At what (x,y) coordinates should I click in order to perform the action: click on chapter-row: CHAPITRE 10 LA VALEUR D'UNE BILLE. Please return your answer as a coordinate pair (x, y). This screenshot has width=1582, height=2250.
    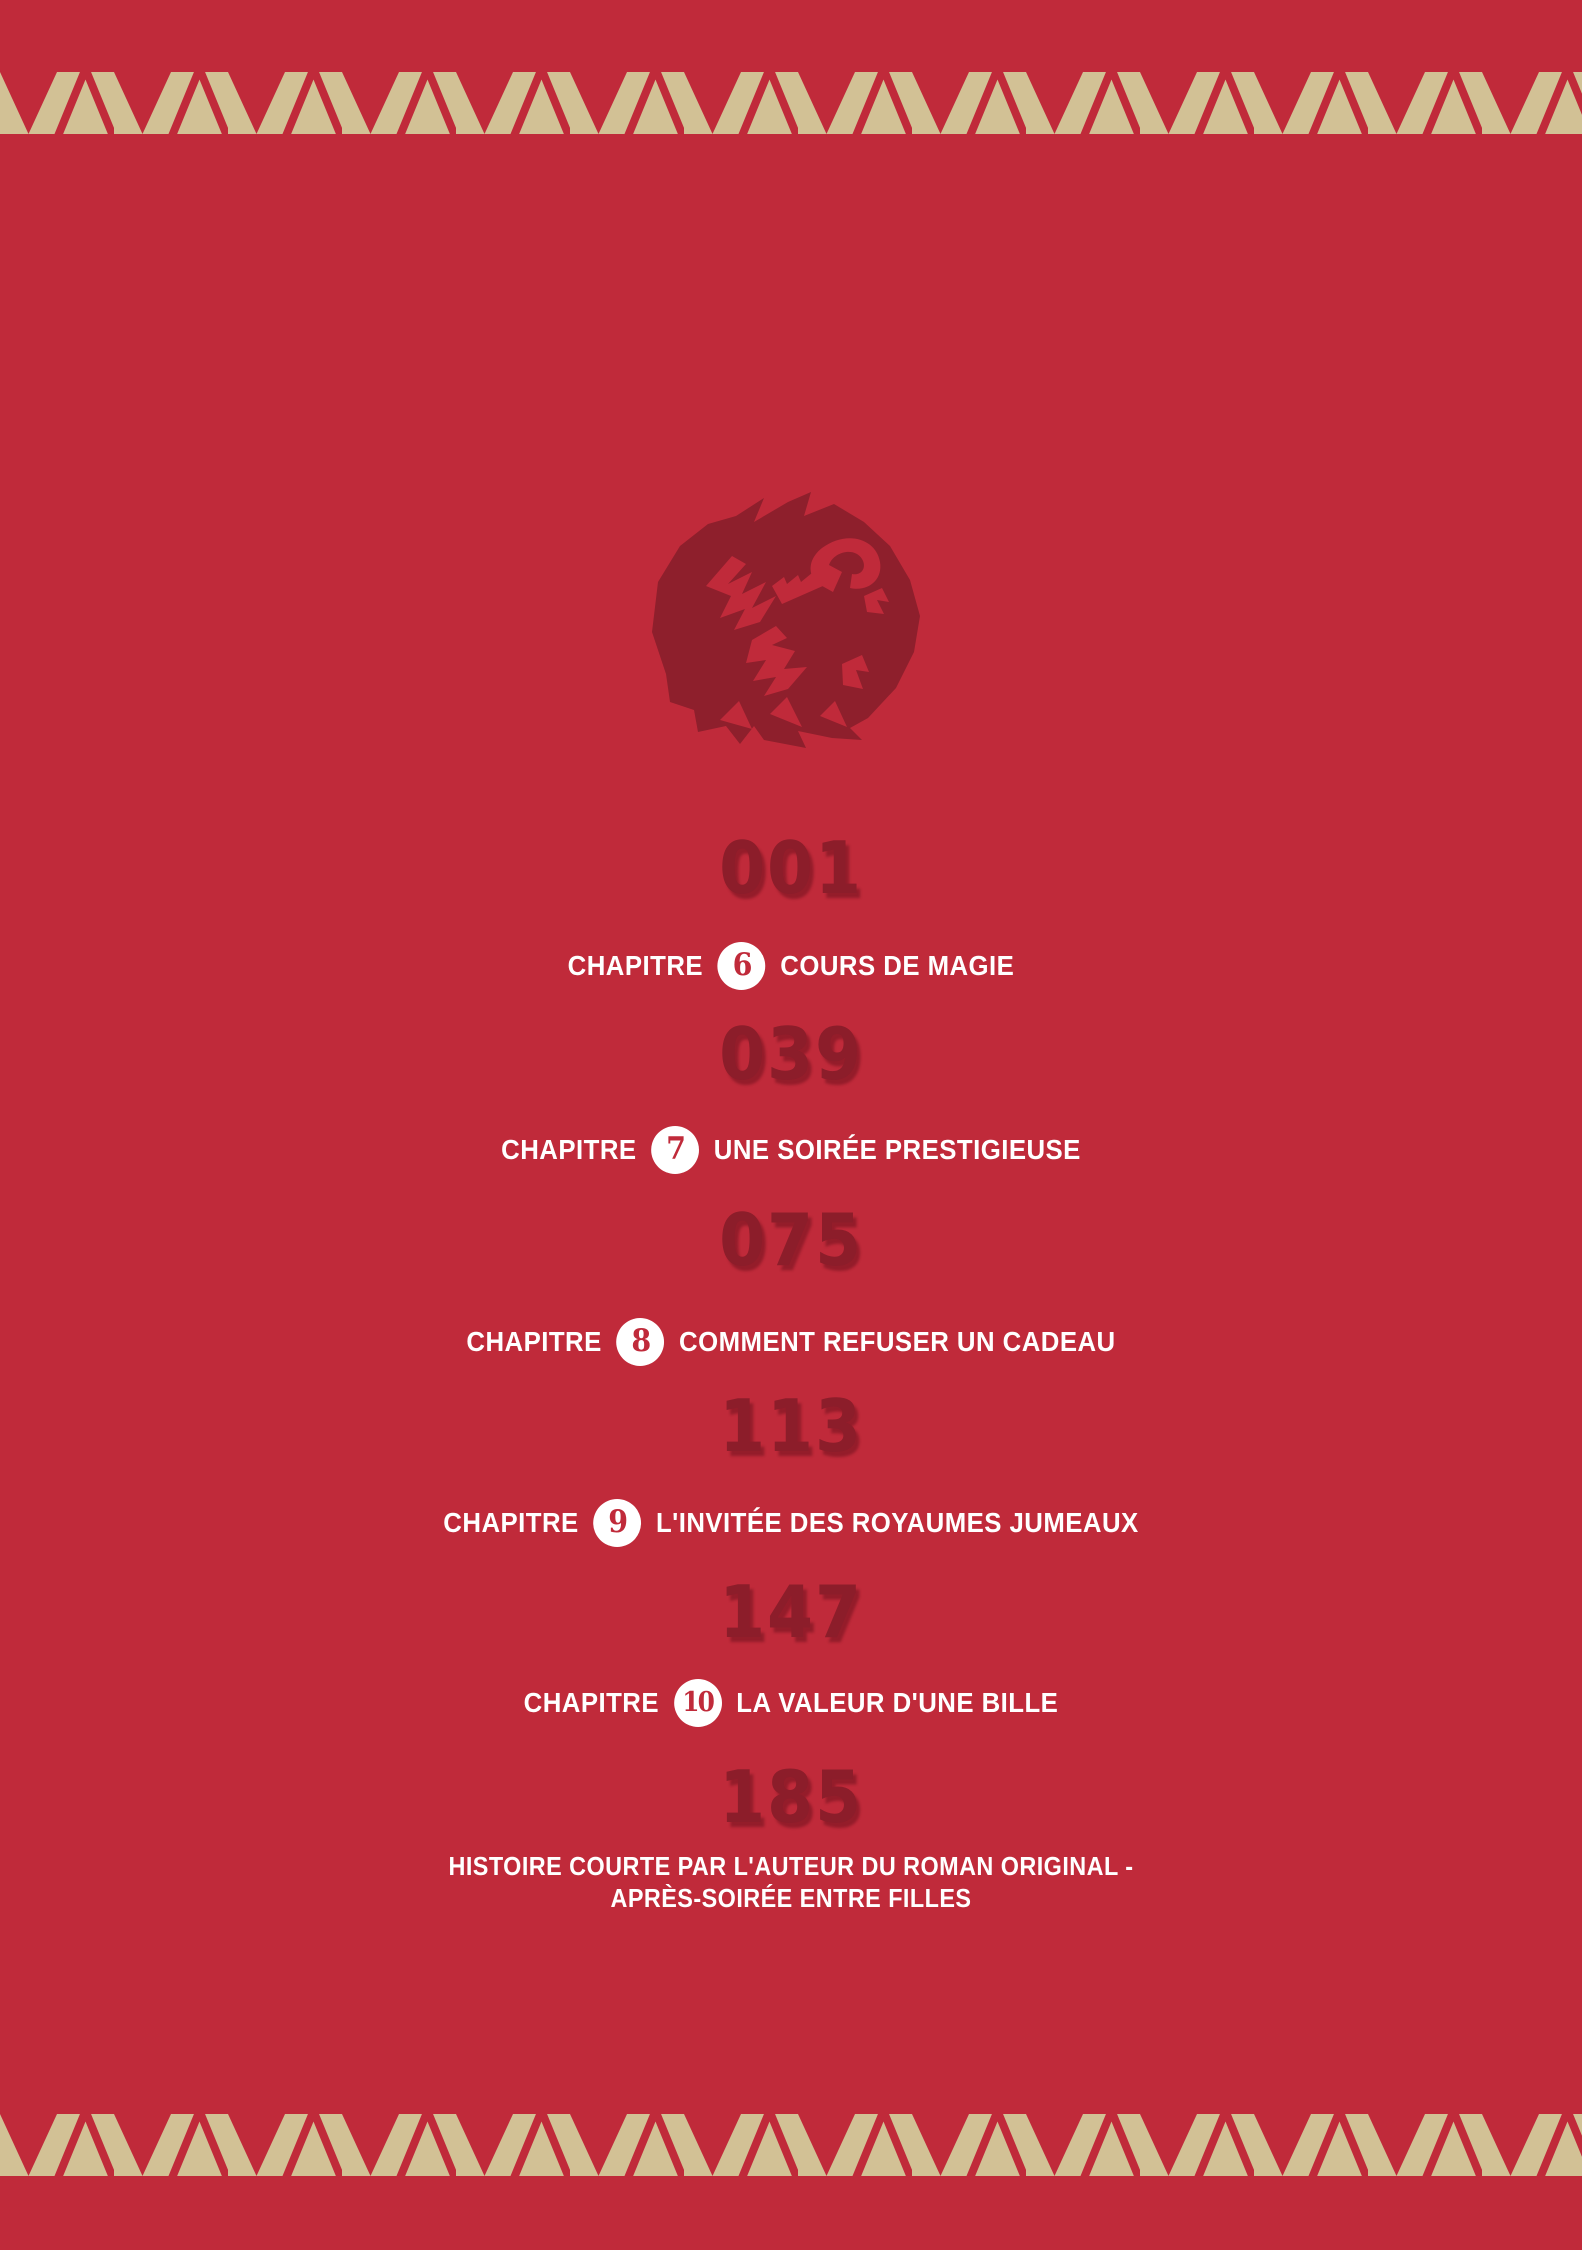
    Looking at the image, I should click on (790, 1703).